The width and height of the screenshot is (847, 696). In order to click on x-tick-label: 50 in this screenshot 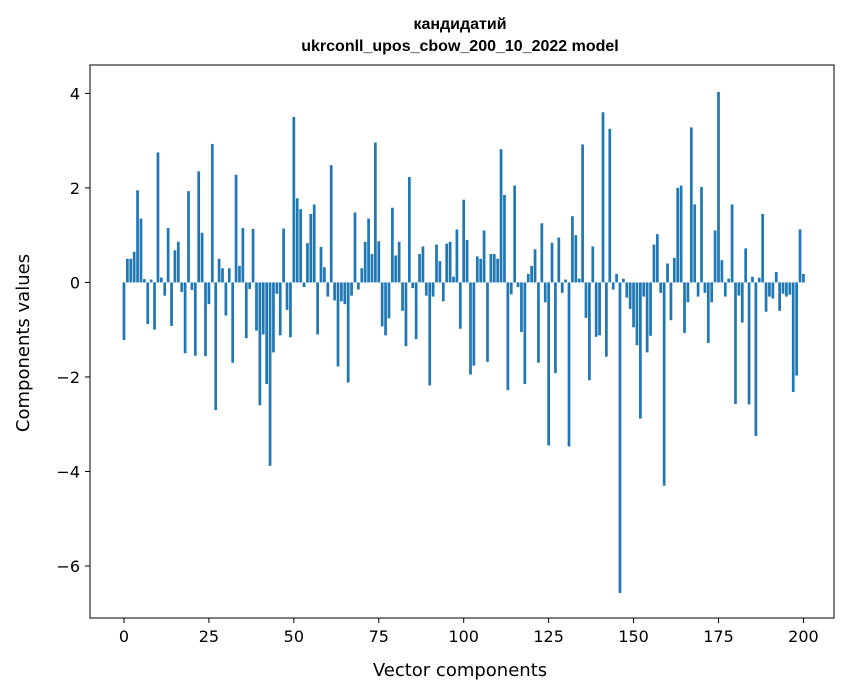, I will do `click(294, 636)`.